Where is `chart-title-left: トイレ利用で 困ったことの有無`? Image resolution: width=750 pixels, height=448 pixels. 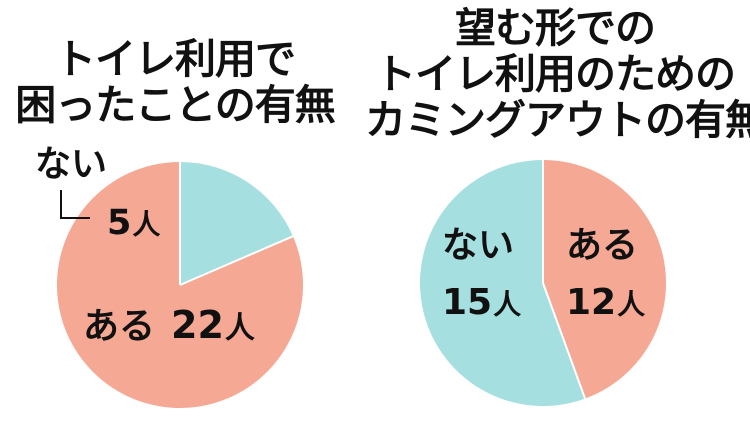 chart-title-left: トイレ利用で 困ったことの有無 is located at coordinates (175, 82).